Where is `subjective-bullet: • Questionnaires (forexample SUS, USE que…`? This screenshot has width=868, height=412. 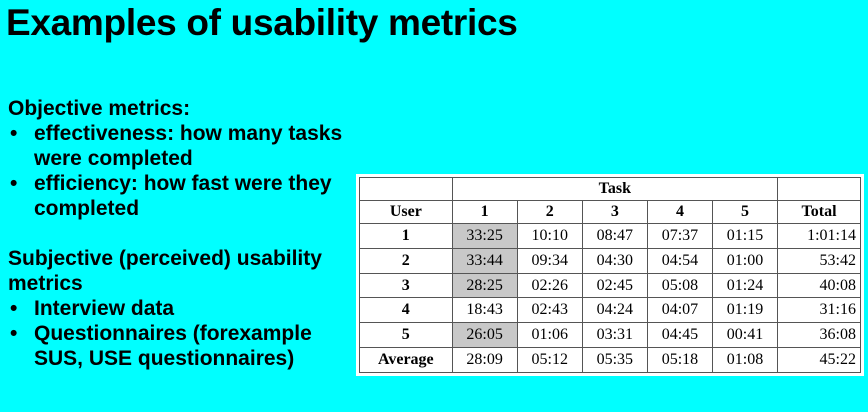
subjective-bullet: • Questionnaires (forexample SUS, USE que… is located at coordinates (161, 346).